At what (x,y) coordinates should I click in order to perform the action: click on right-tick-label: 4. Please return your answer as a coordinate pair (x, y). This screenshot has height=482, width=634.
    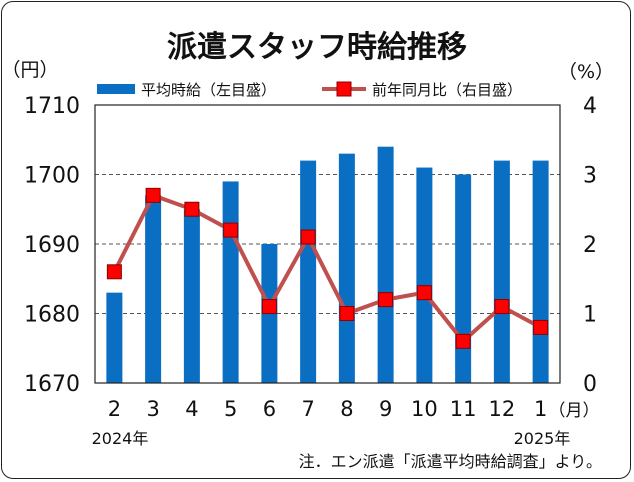
    Looking at the image, I should click on (590, 106).